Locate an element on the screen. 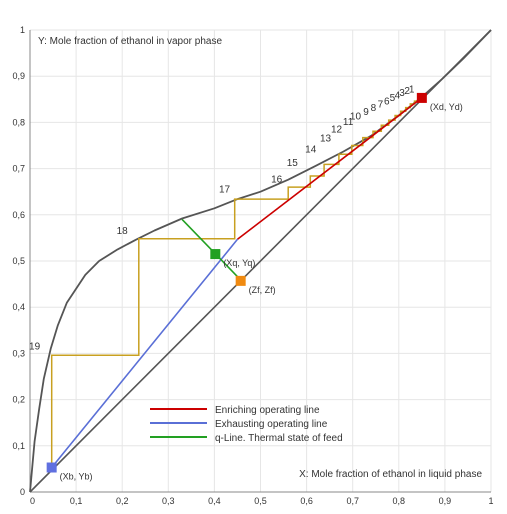 Image resolution: width=507 pixels, height=514 pixels. y-tick-label-0: 0 is located at coordinates (22, 492).